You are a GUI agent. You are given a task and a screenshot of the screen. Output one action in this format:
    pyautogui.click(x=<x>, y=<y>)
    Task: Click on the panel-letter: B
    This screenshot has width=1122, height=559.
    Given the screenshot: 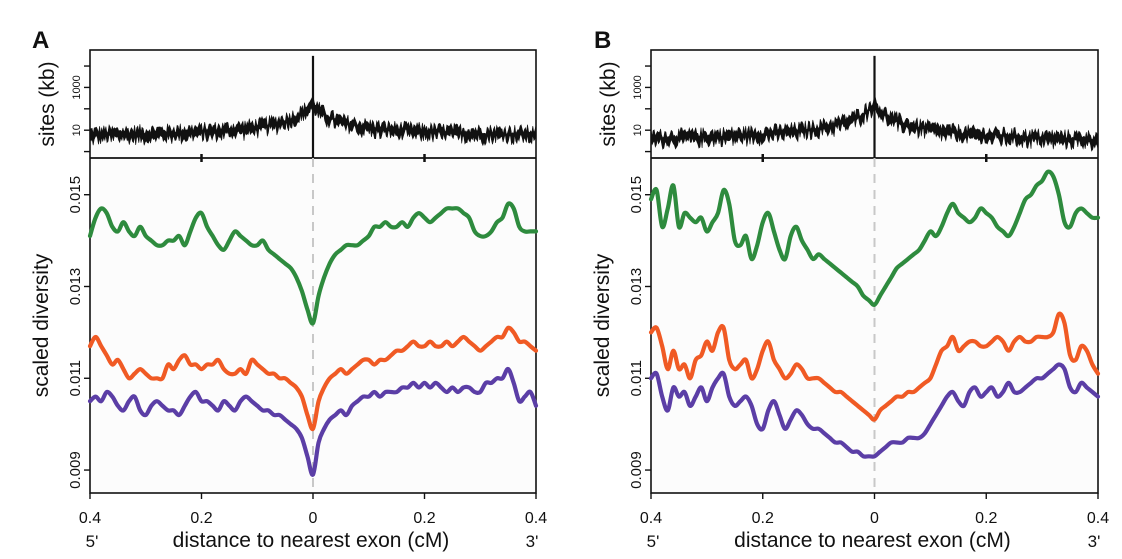 What is the action you would take?
    pyautogui.click(x=602, y=40)
    